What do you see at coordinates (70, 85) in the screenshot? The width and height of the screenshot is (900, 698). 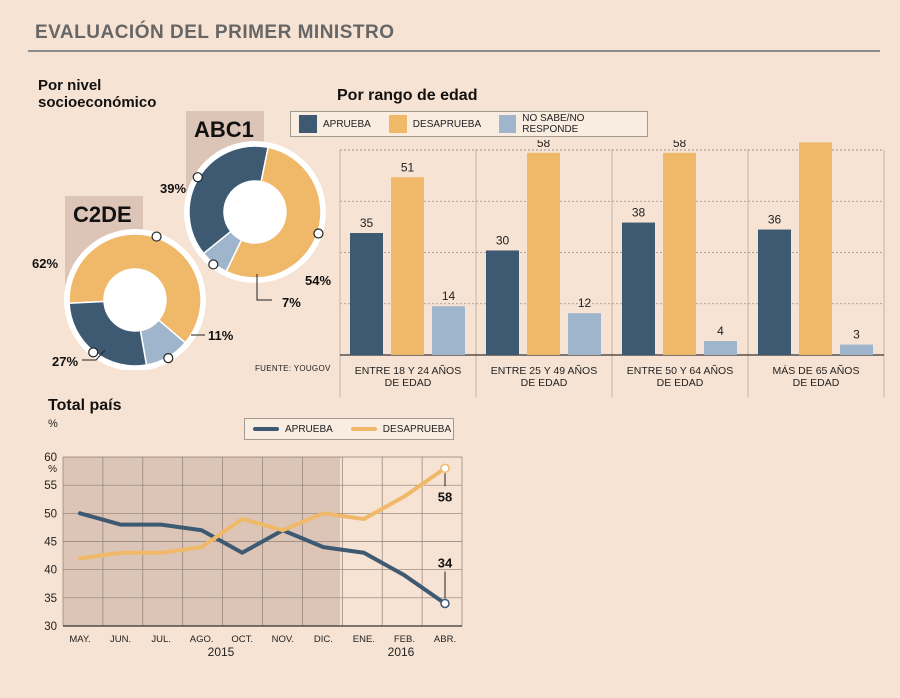 I see `socio-title-line1: Por nivel` at bounding box center [70, 85].